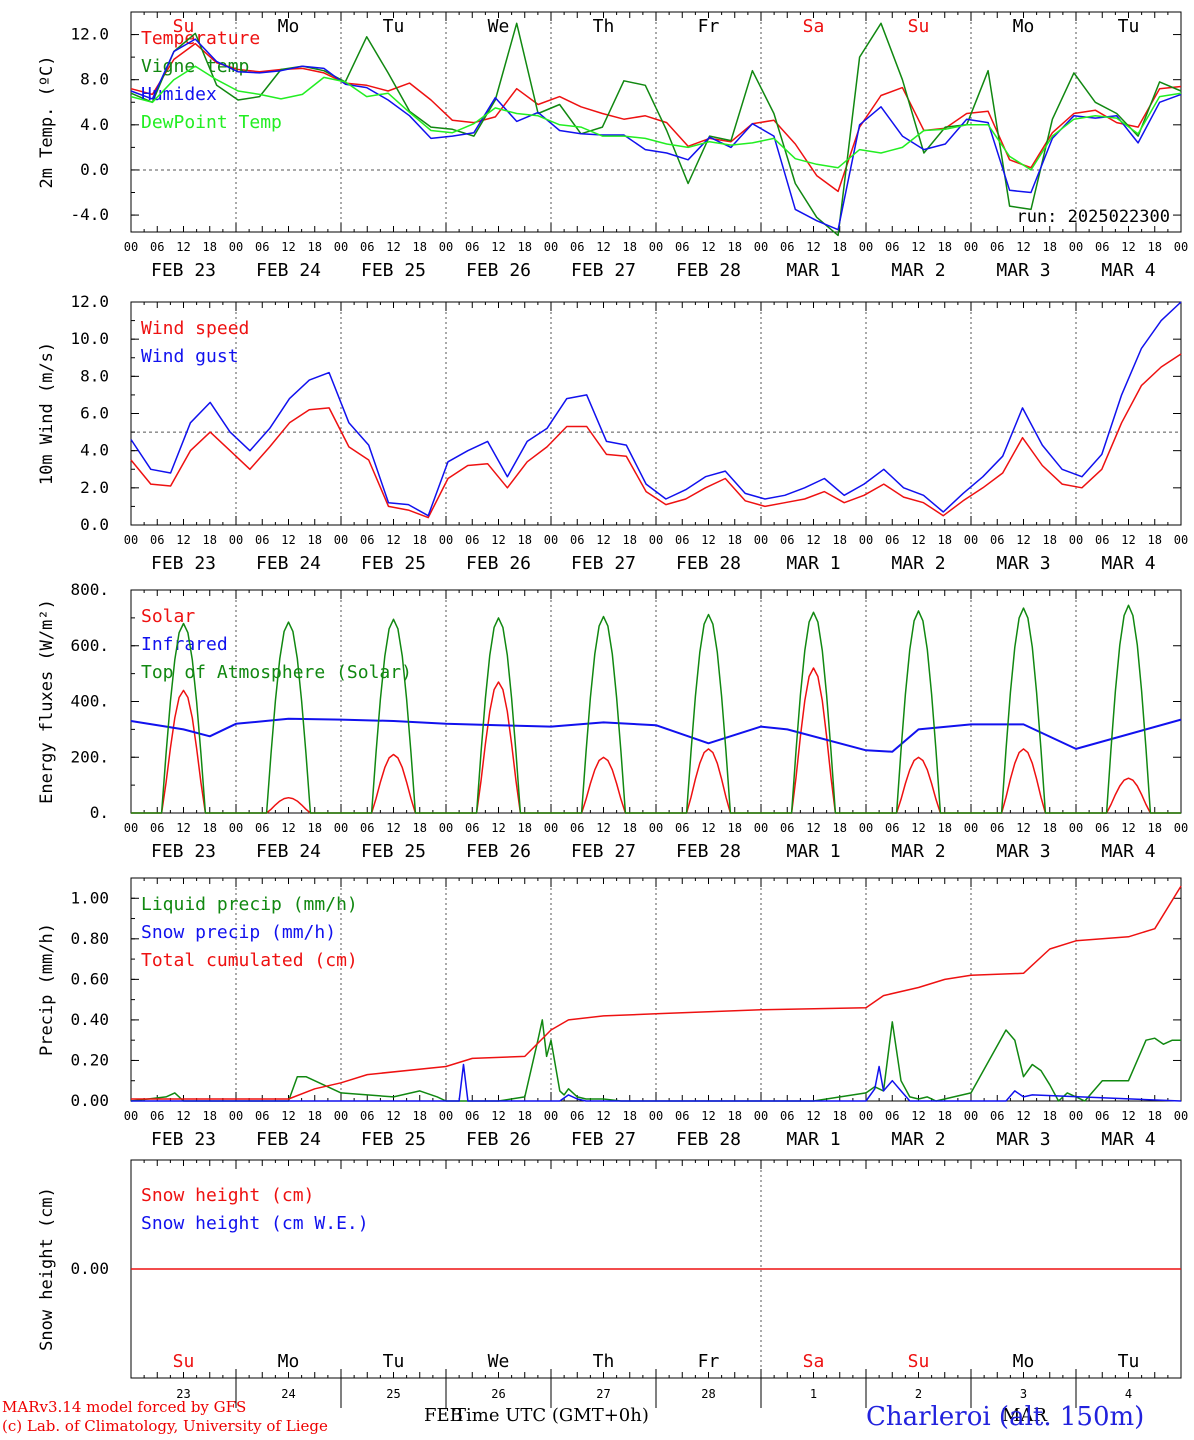  What do you see at coordinates (89, 1019) in the screenshot?
I see `y-tick-label: 0.40` at bounding box center [89, 1019].